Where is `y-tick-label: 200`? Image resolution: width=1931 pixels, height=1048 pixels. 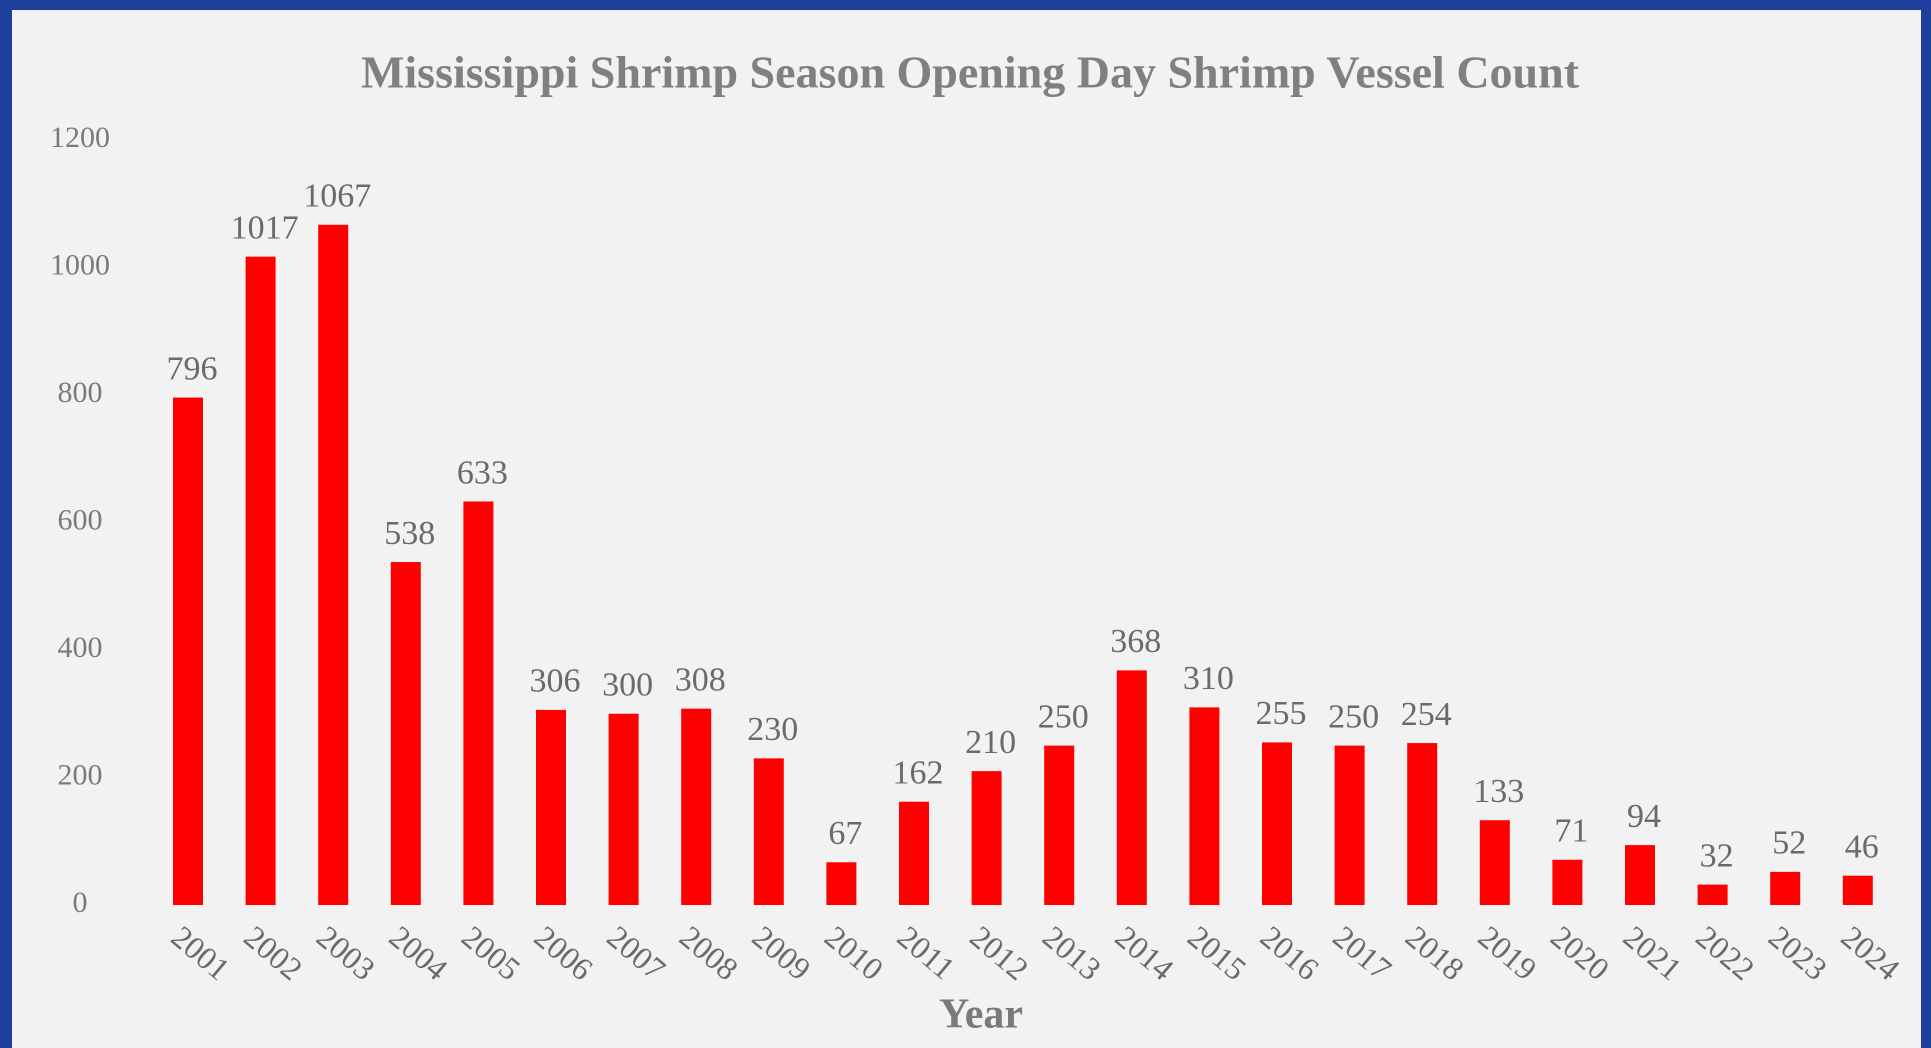
y-tick-label: 200 is located at coordinates (80, 774).